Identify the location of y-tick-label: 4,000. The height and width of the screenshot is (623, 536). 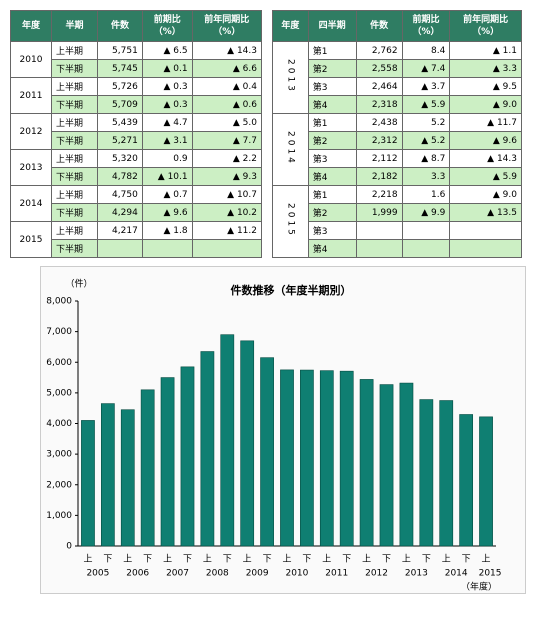
(59, 424).